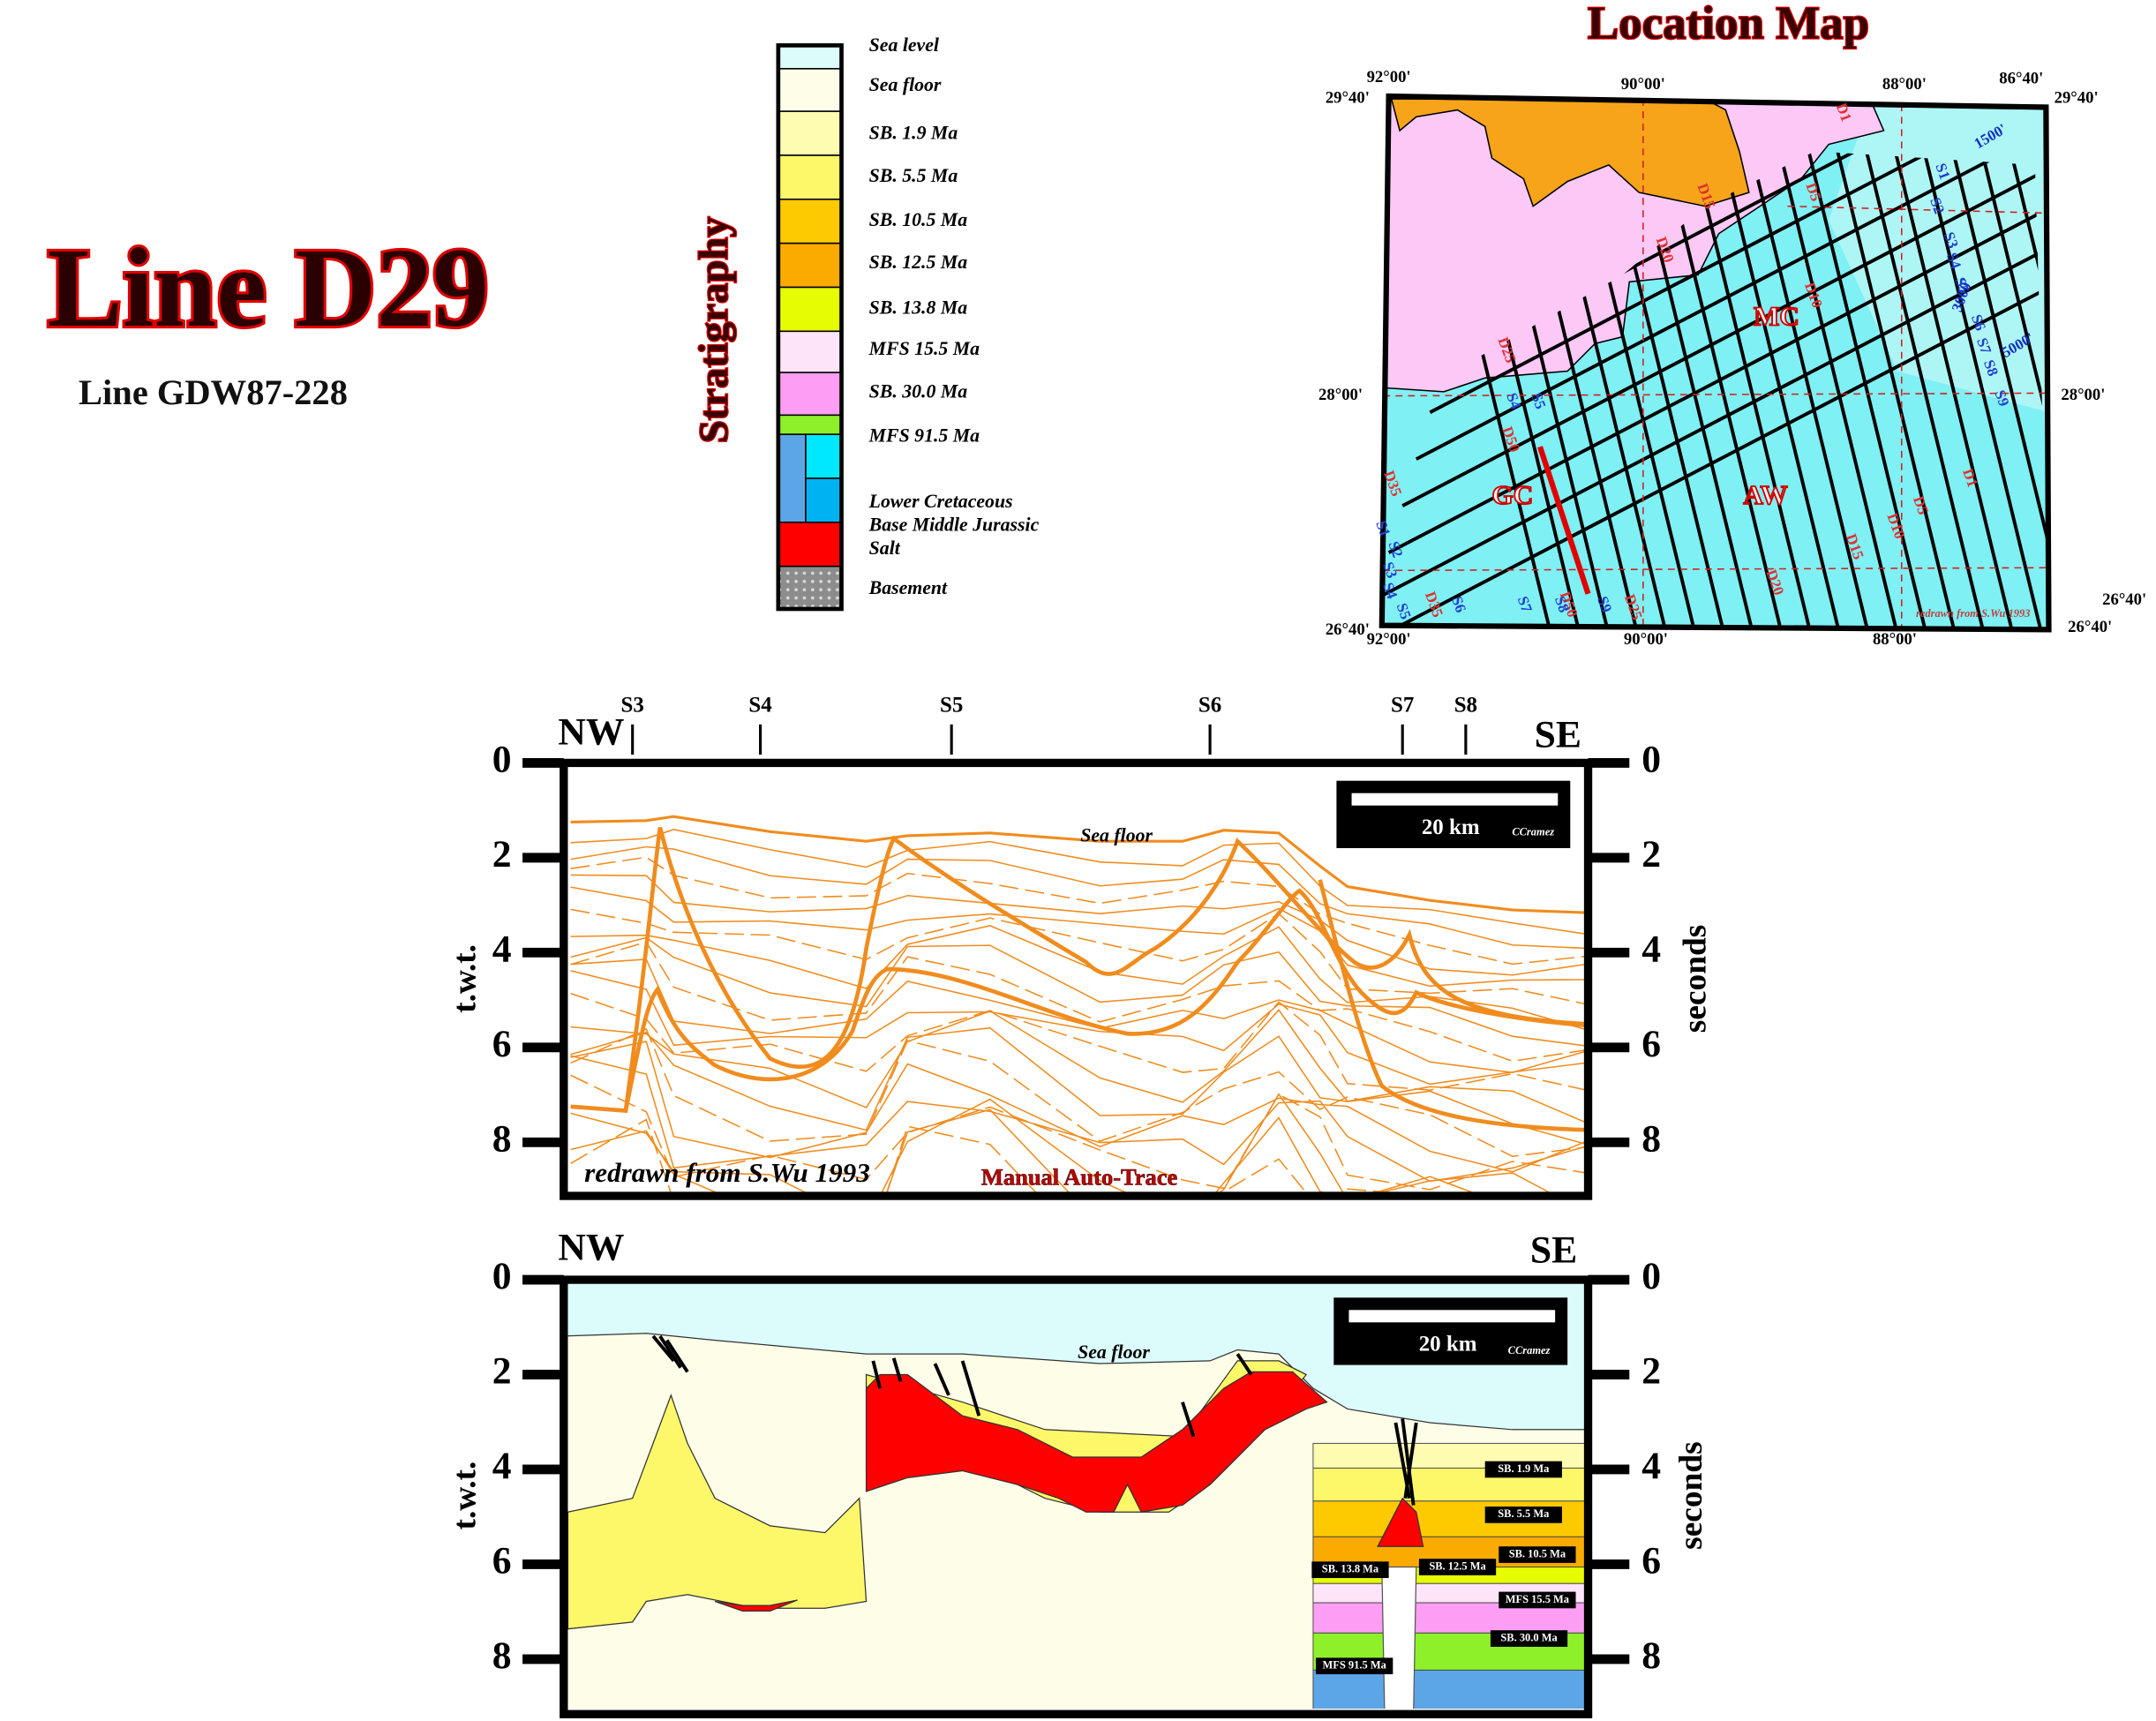  Describe the element at coordinates (1348, 97) in the screenshot. I see `map-label: 29°40'` at that location.